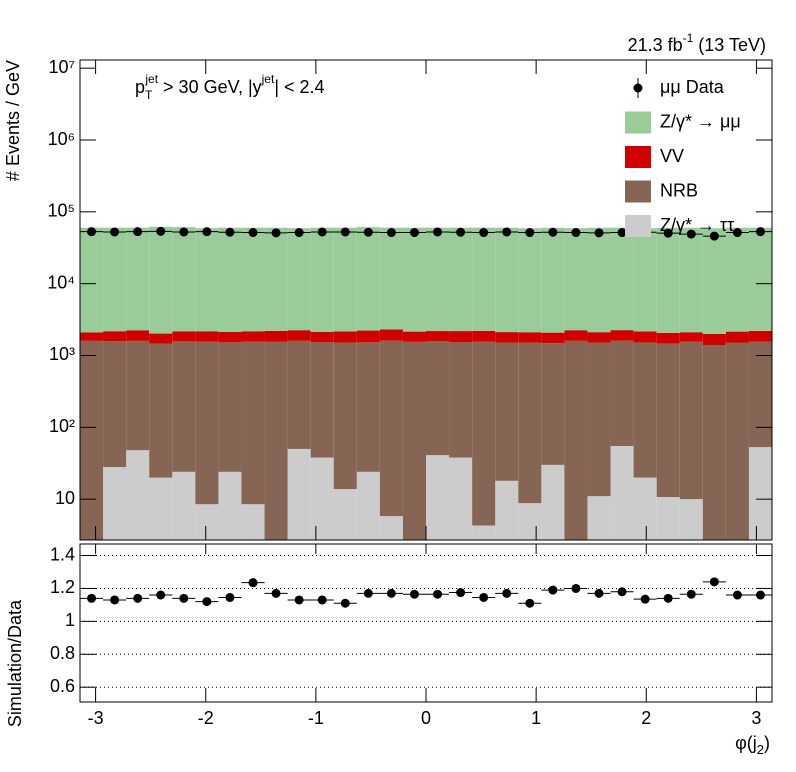  What do you see at coordinates (692, 87) in the screenshot?
I see `legend-label: μμ Data` at bounding box center [692, 87].